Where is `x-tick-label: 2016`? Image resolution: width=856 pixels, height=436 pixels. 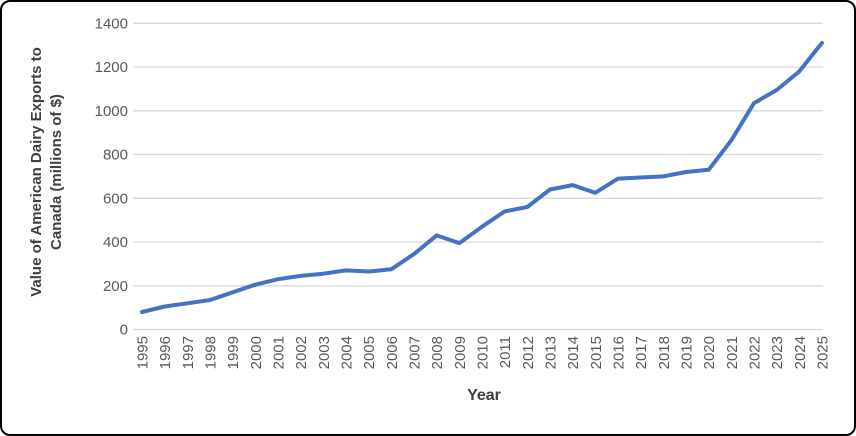 x-tick-label: 2016 is located at coordinates (619, 352).